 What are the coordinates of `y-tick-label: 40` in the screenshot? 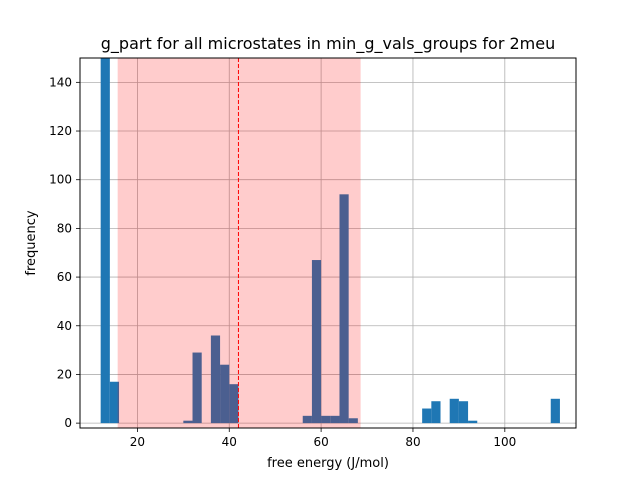 It's located at (64, 326).